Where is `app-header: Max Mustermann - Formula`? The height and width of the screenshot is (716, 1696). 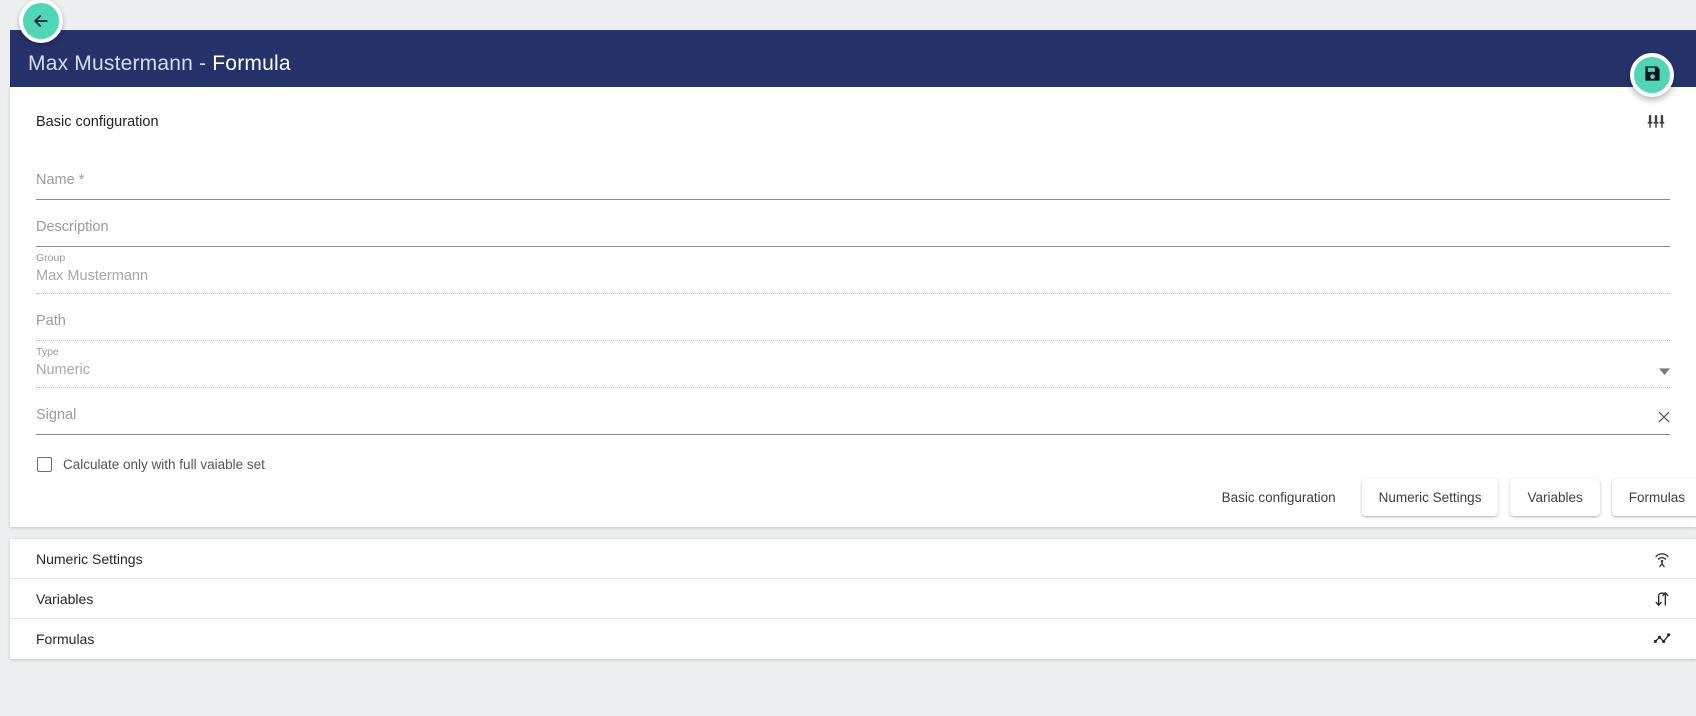 app-header: Max Mustermann - Formula is located at coordinates (853, 58).